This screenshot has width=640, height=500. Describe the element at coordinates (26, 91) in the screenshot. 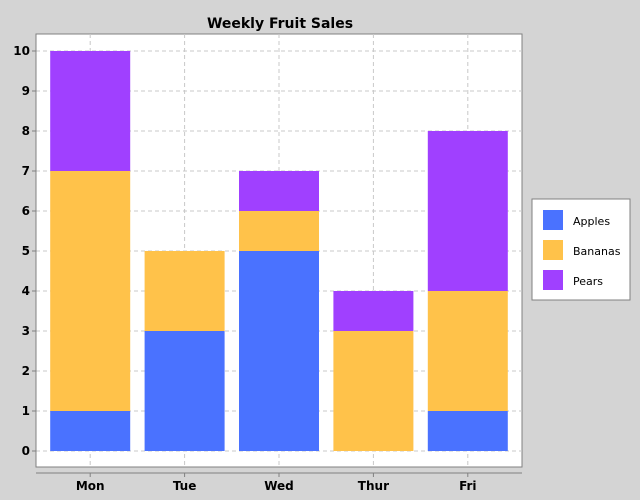

I see `y-tick-label: 9` at that location.